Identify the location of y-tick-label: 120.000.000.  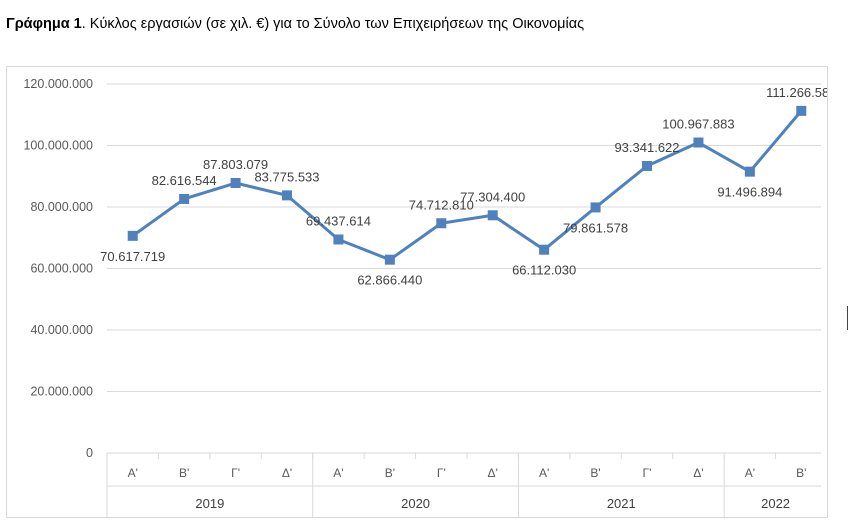
(58, 84).